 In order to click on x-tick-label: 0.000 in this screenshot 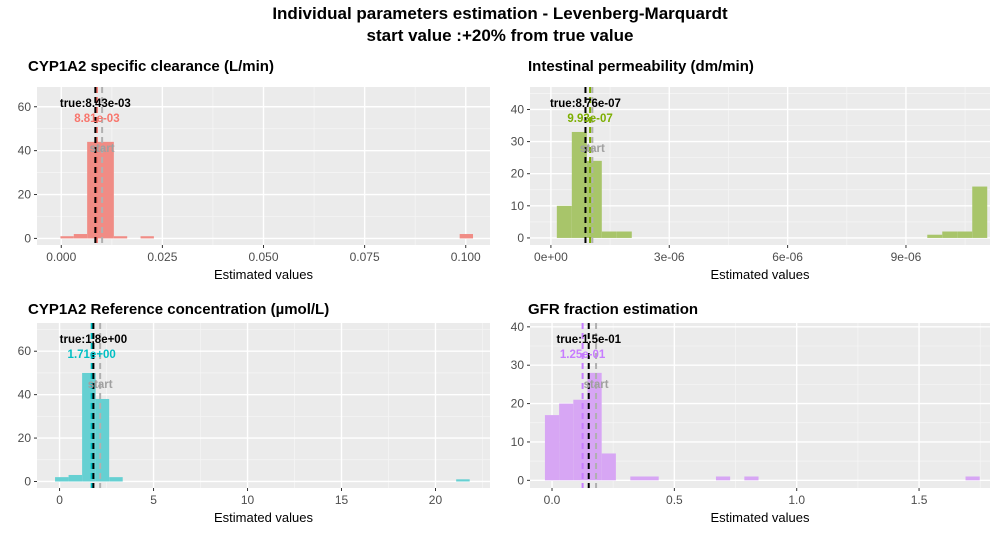, I will do `click(61, 257)`.